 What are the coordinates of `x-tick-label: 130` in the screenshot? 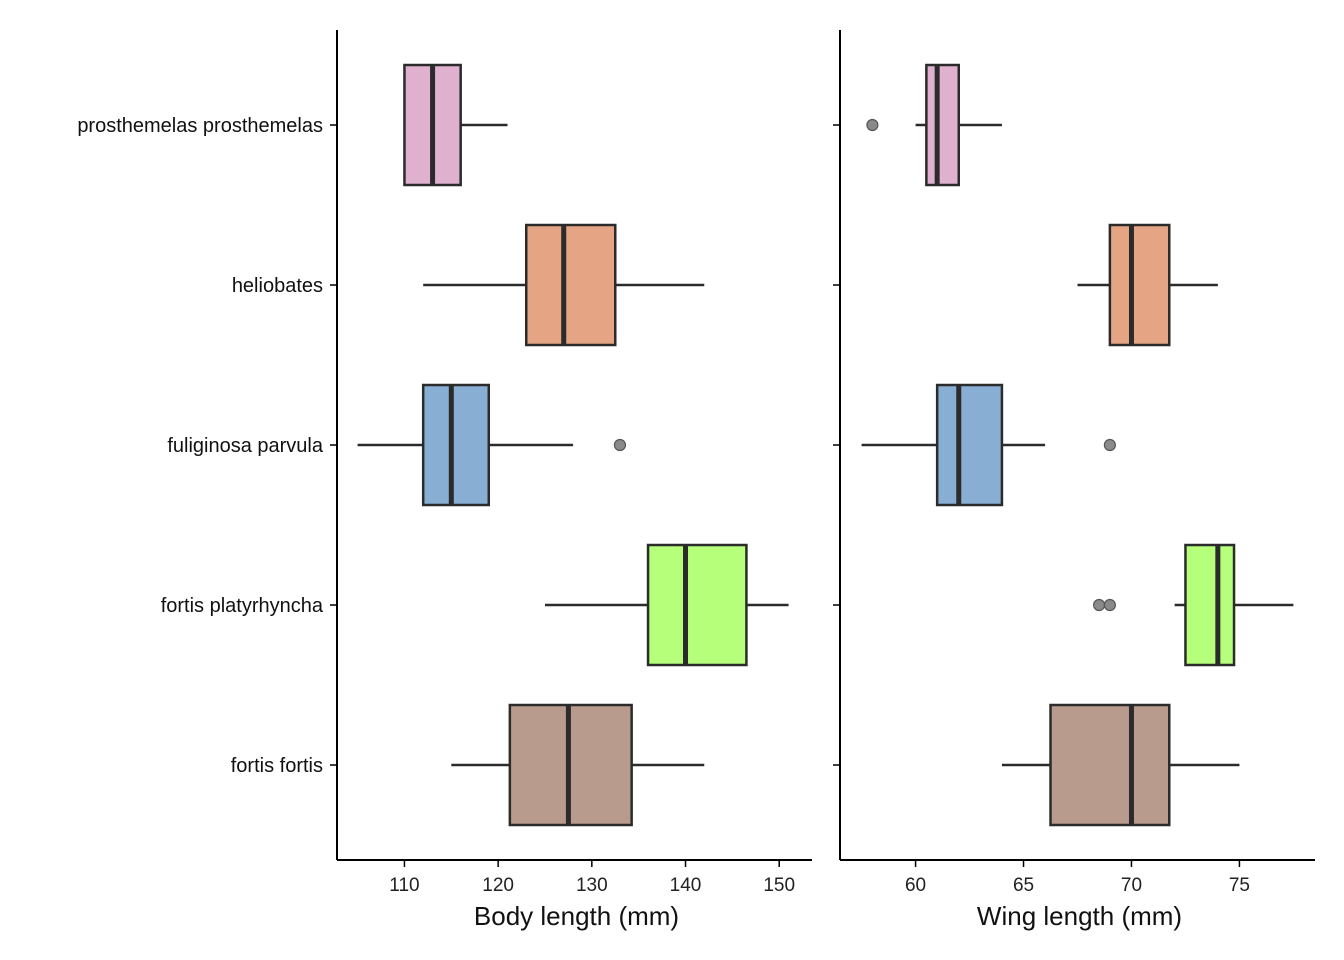 It's located at (592, 885).